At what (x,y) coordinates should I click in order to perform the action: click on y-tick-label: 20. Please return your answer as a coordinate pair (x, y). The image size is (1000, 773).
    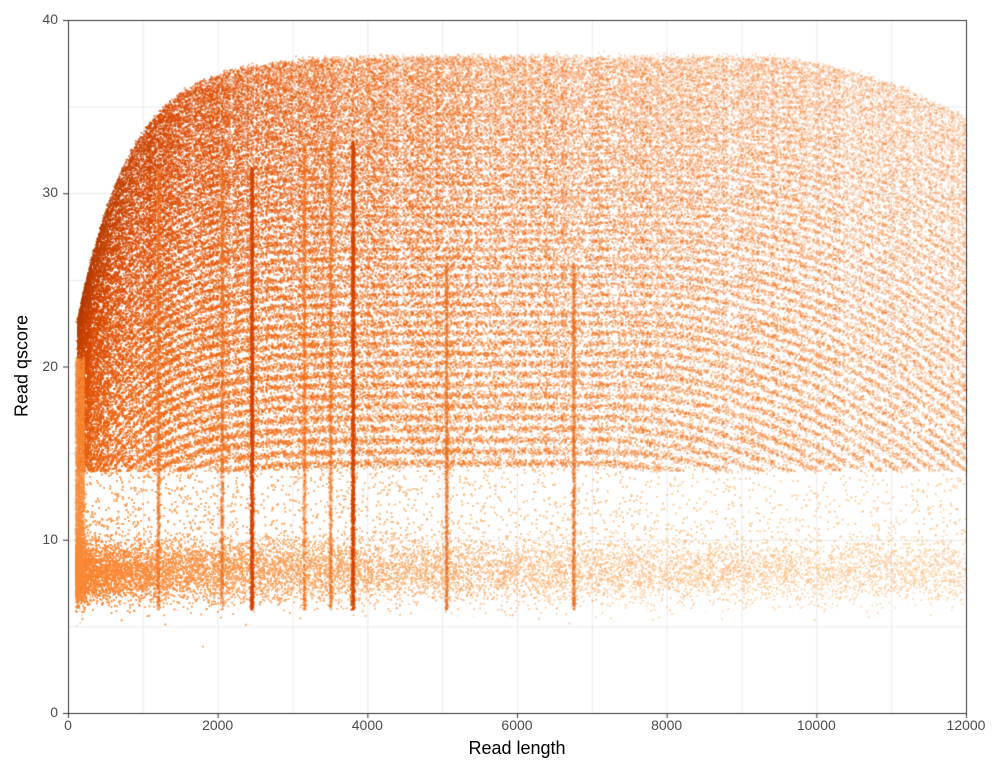
    Looking at the image, I should click on (50, 365).